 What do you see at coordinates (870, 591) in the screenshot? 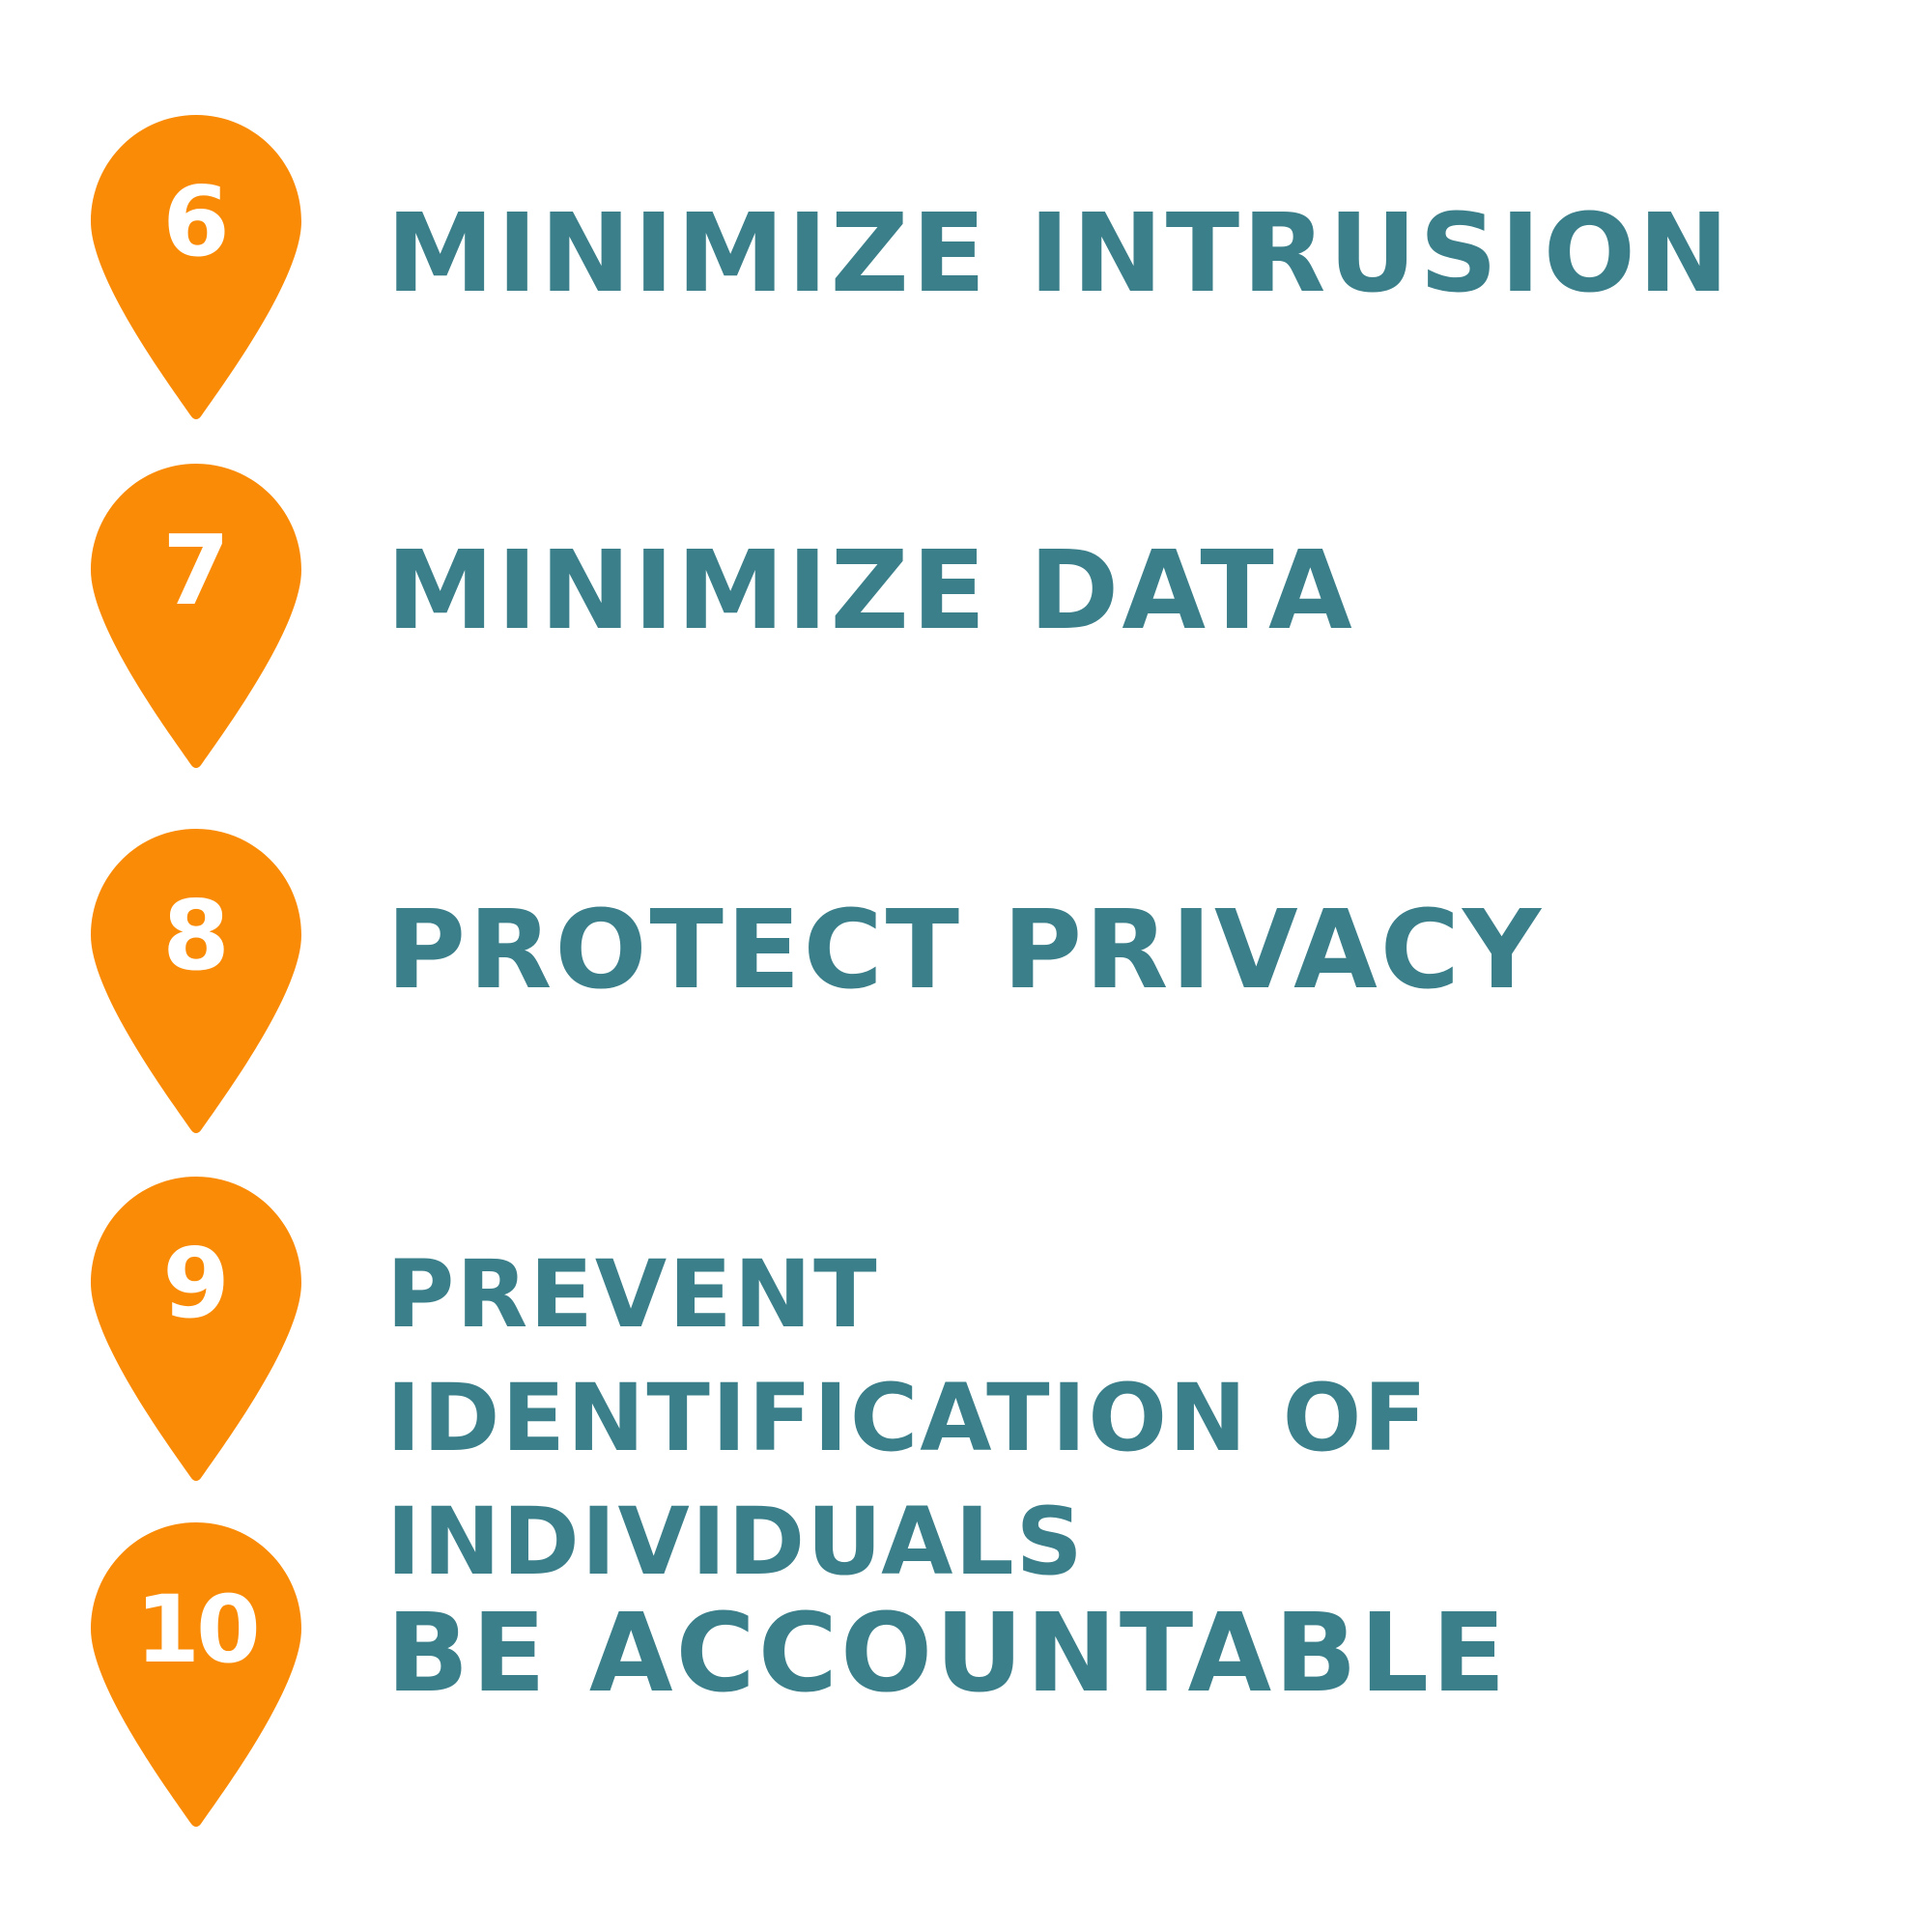
I see `item-label: MINIMIZE DATA` at bounding box center [870, 591].